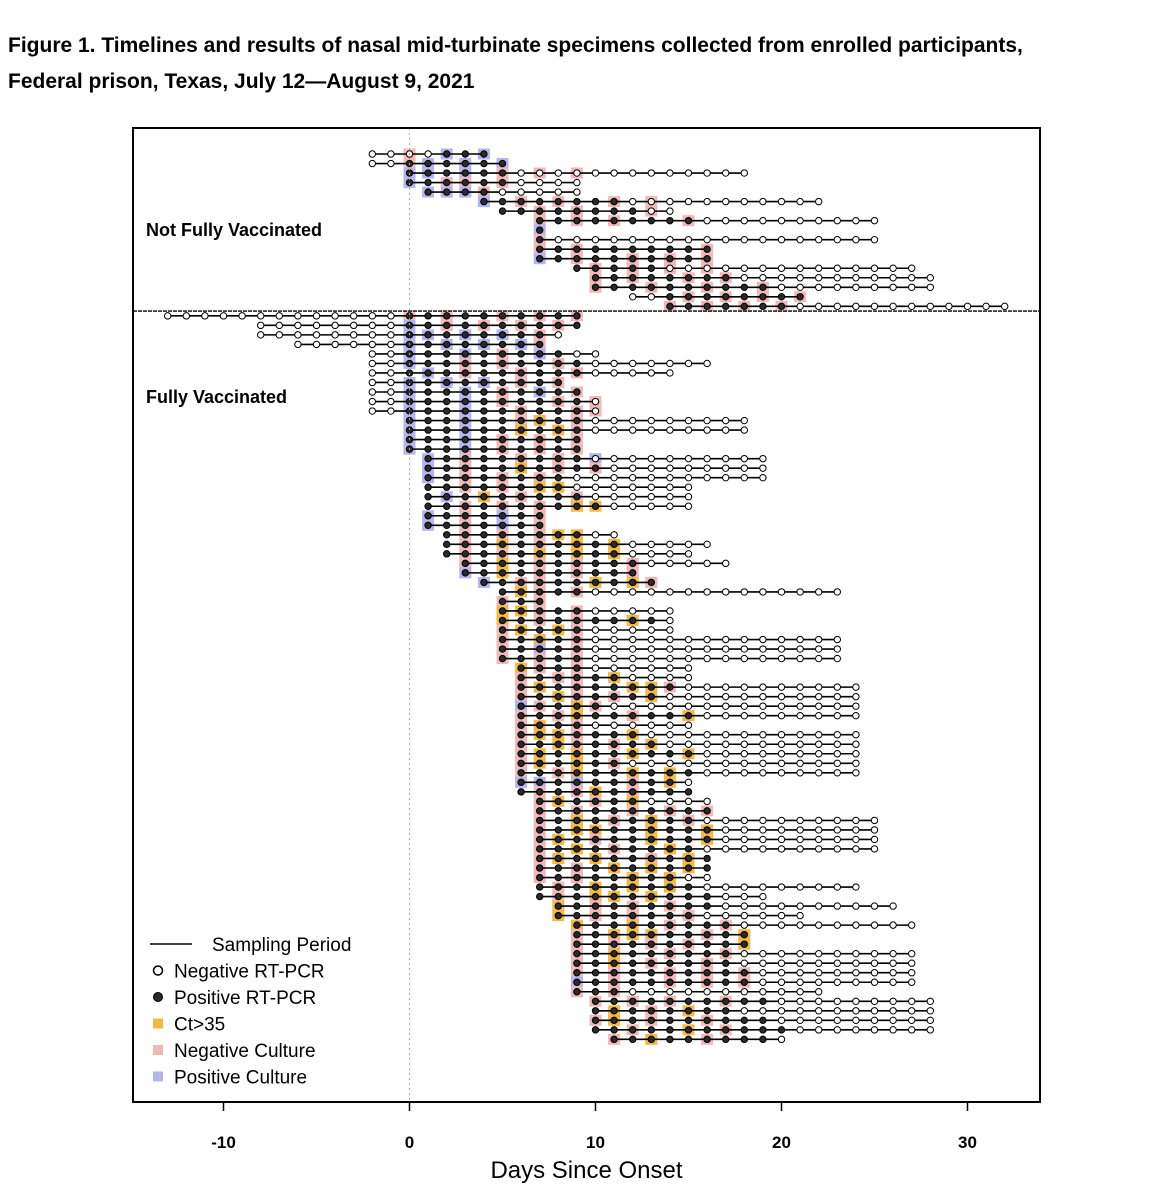 The height and width of the screenshot is (1200, 1168). What do you see at coordinates (781, 1142) in the screenshot?
I see `x-tick-label: 20` at bounding box center [781, 1142].